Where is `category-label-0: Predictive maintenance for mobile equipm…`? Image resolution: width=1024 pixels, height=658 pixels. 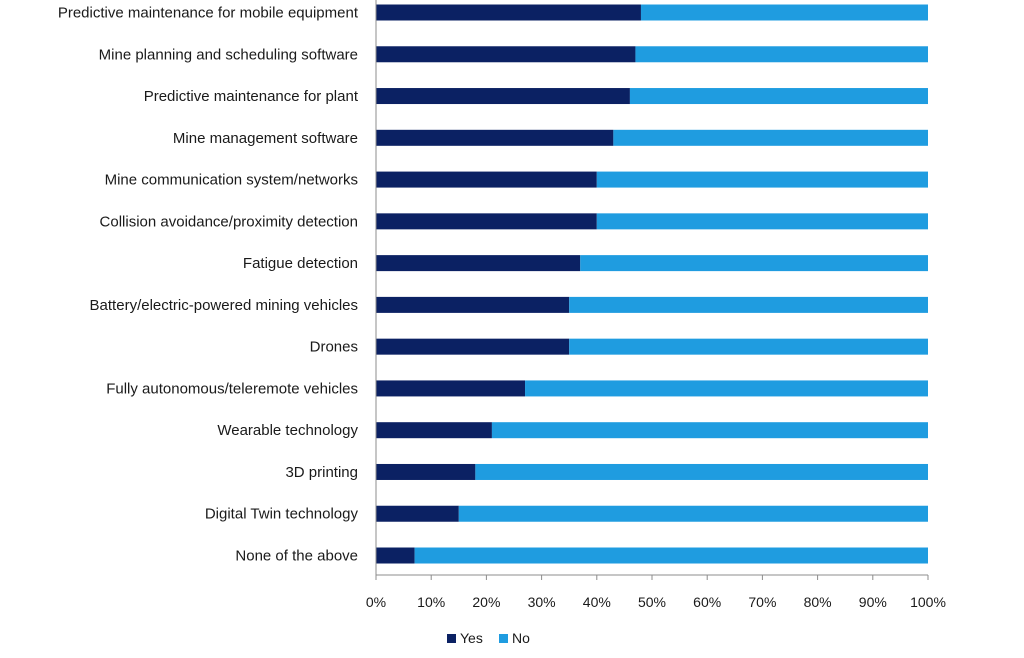
category-label-0: Predictive maintenance for mobile equipm… is located at coordinates (208, 13).